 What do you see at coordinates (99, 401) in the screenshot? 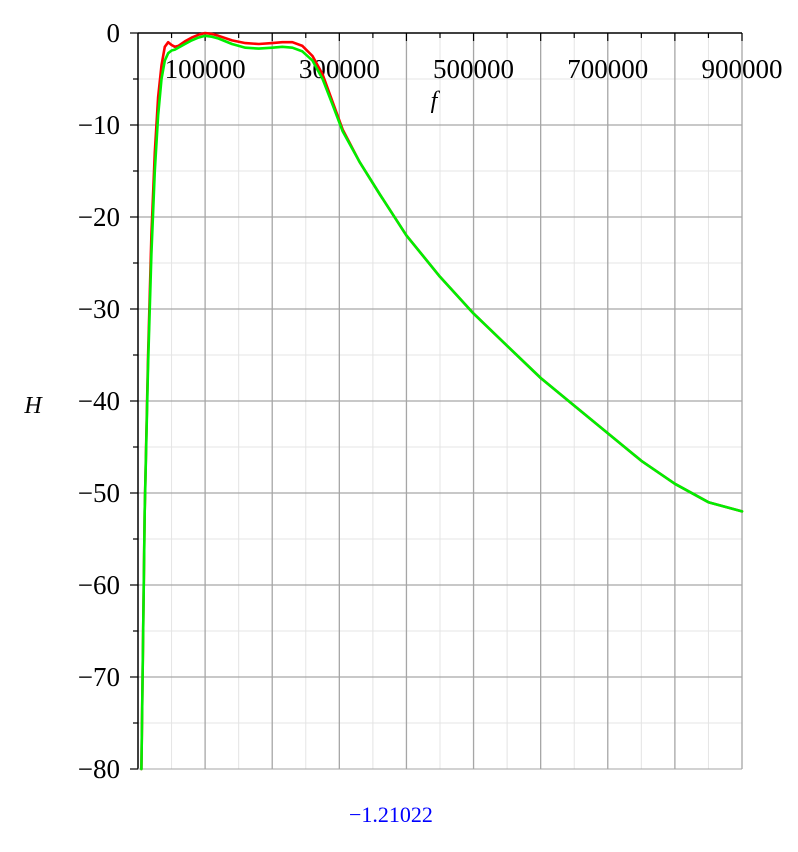
I see `y-tick-label: −40` at bounding box center [99, 401].